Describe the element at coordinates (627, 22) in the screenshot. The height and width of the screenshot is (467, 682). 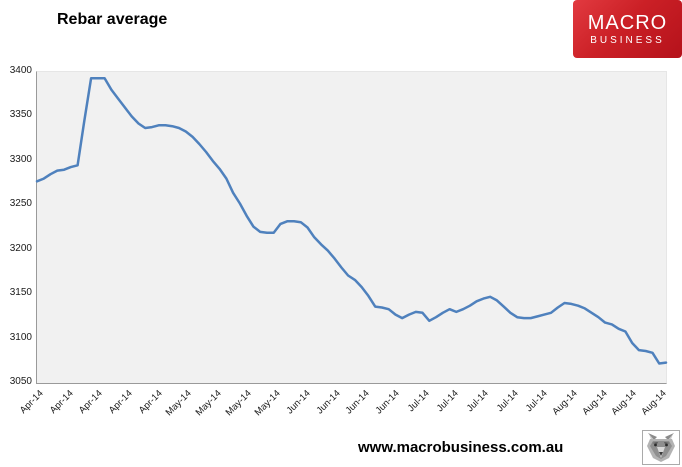
I see `logo-text-macro: MACRO` at that location.